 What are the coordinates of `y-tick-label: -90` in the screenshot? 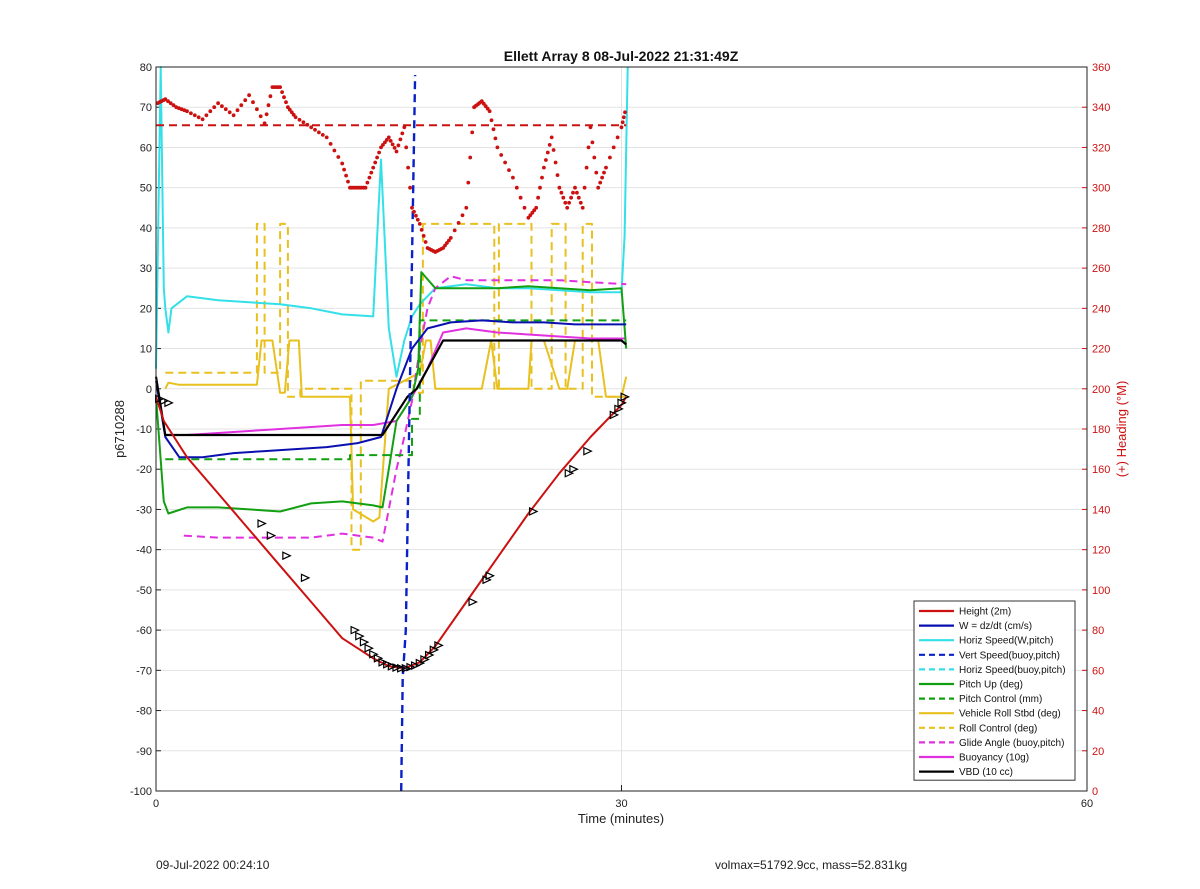 It's located at (144, 752).